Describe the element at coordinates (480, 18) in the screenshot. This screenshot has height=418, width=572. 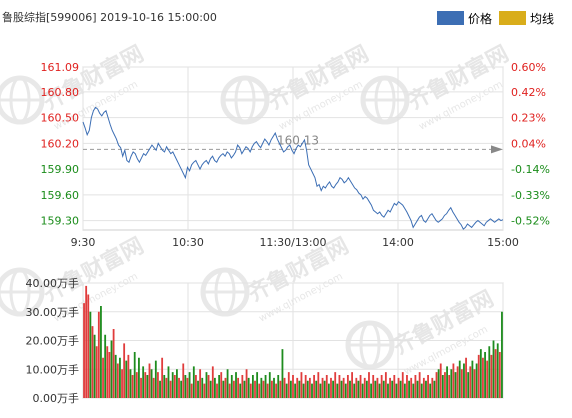
I see `legend-label-price: 价格` at that location.